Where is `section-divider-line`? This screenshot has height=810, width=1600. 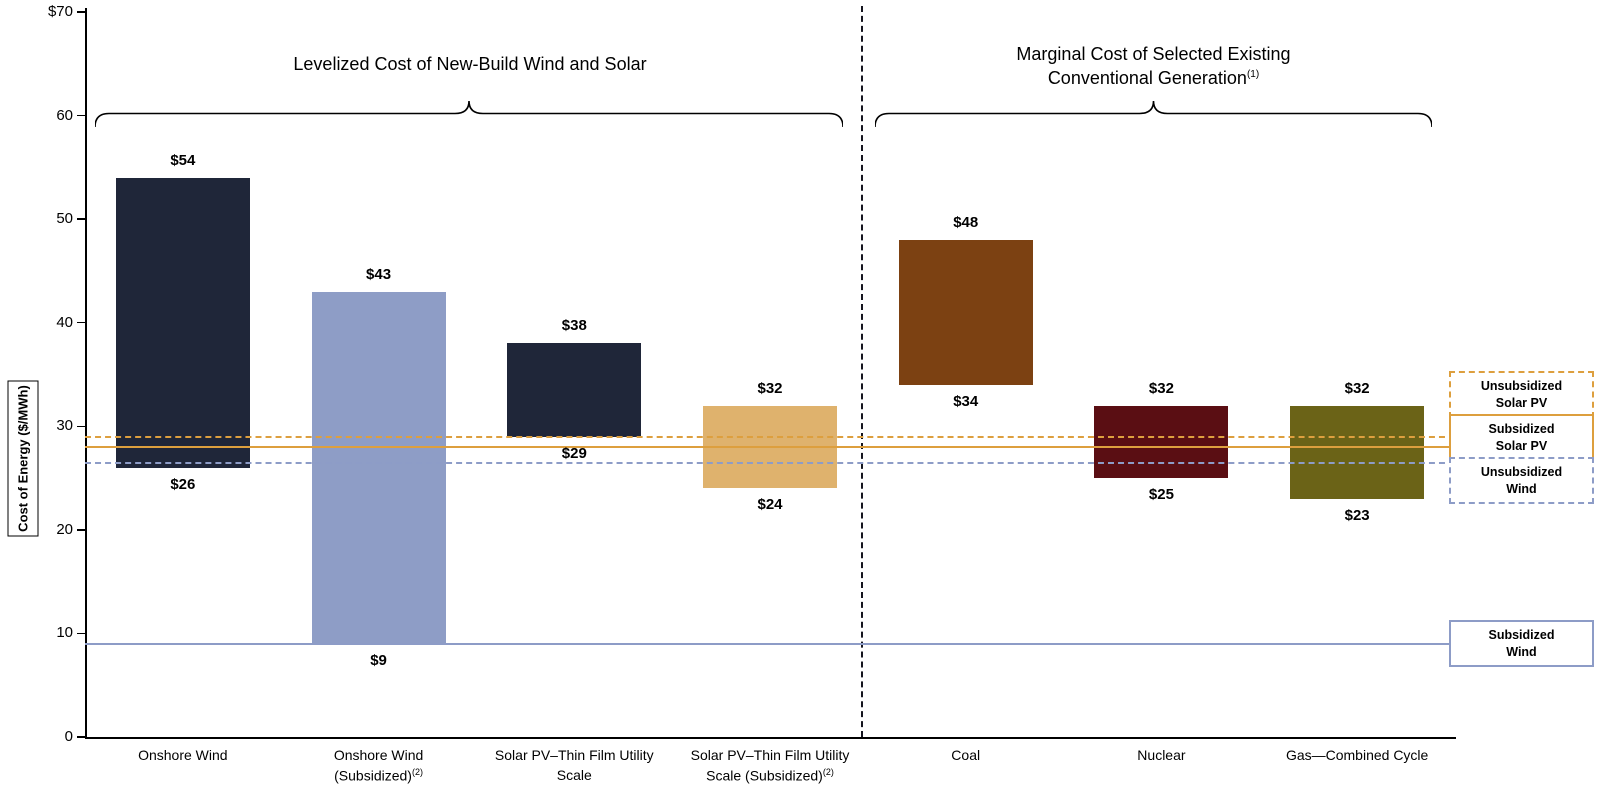 section-divider-line is located at coordinates (862, 371).